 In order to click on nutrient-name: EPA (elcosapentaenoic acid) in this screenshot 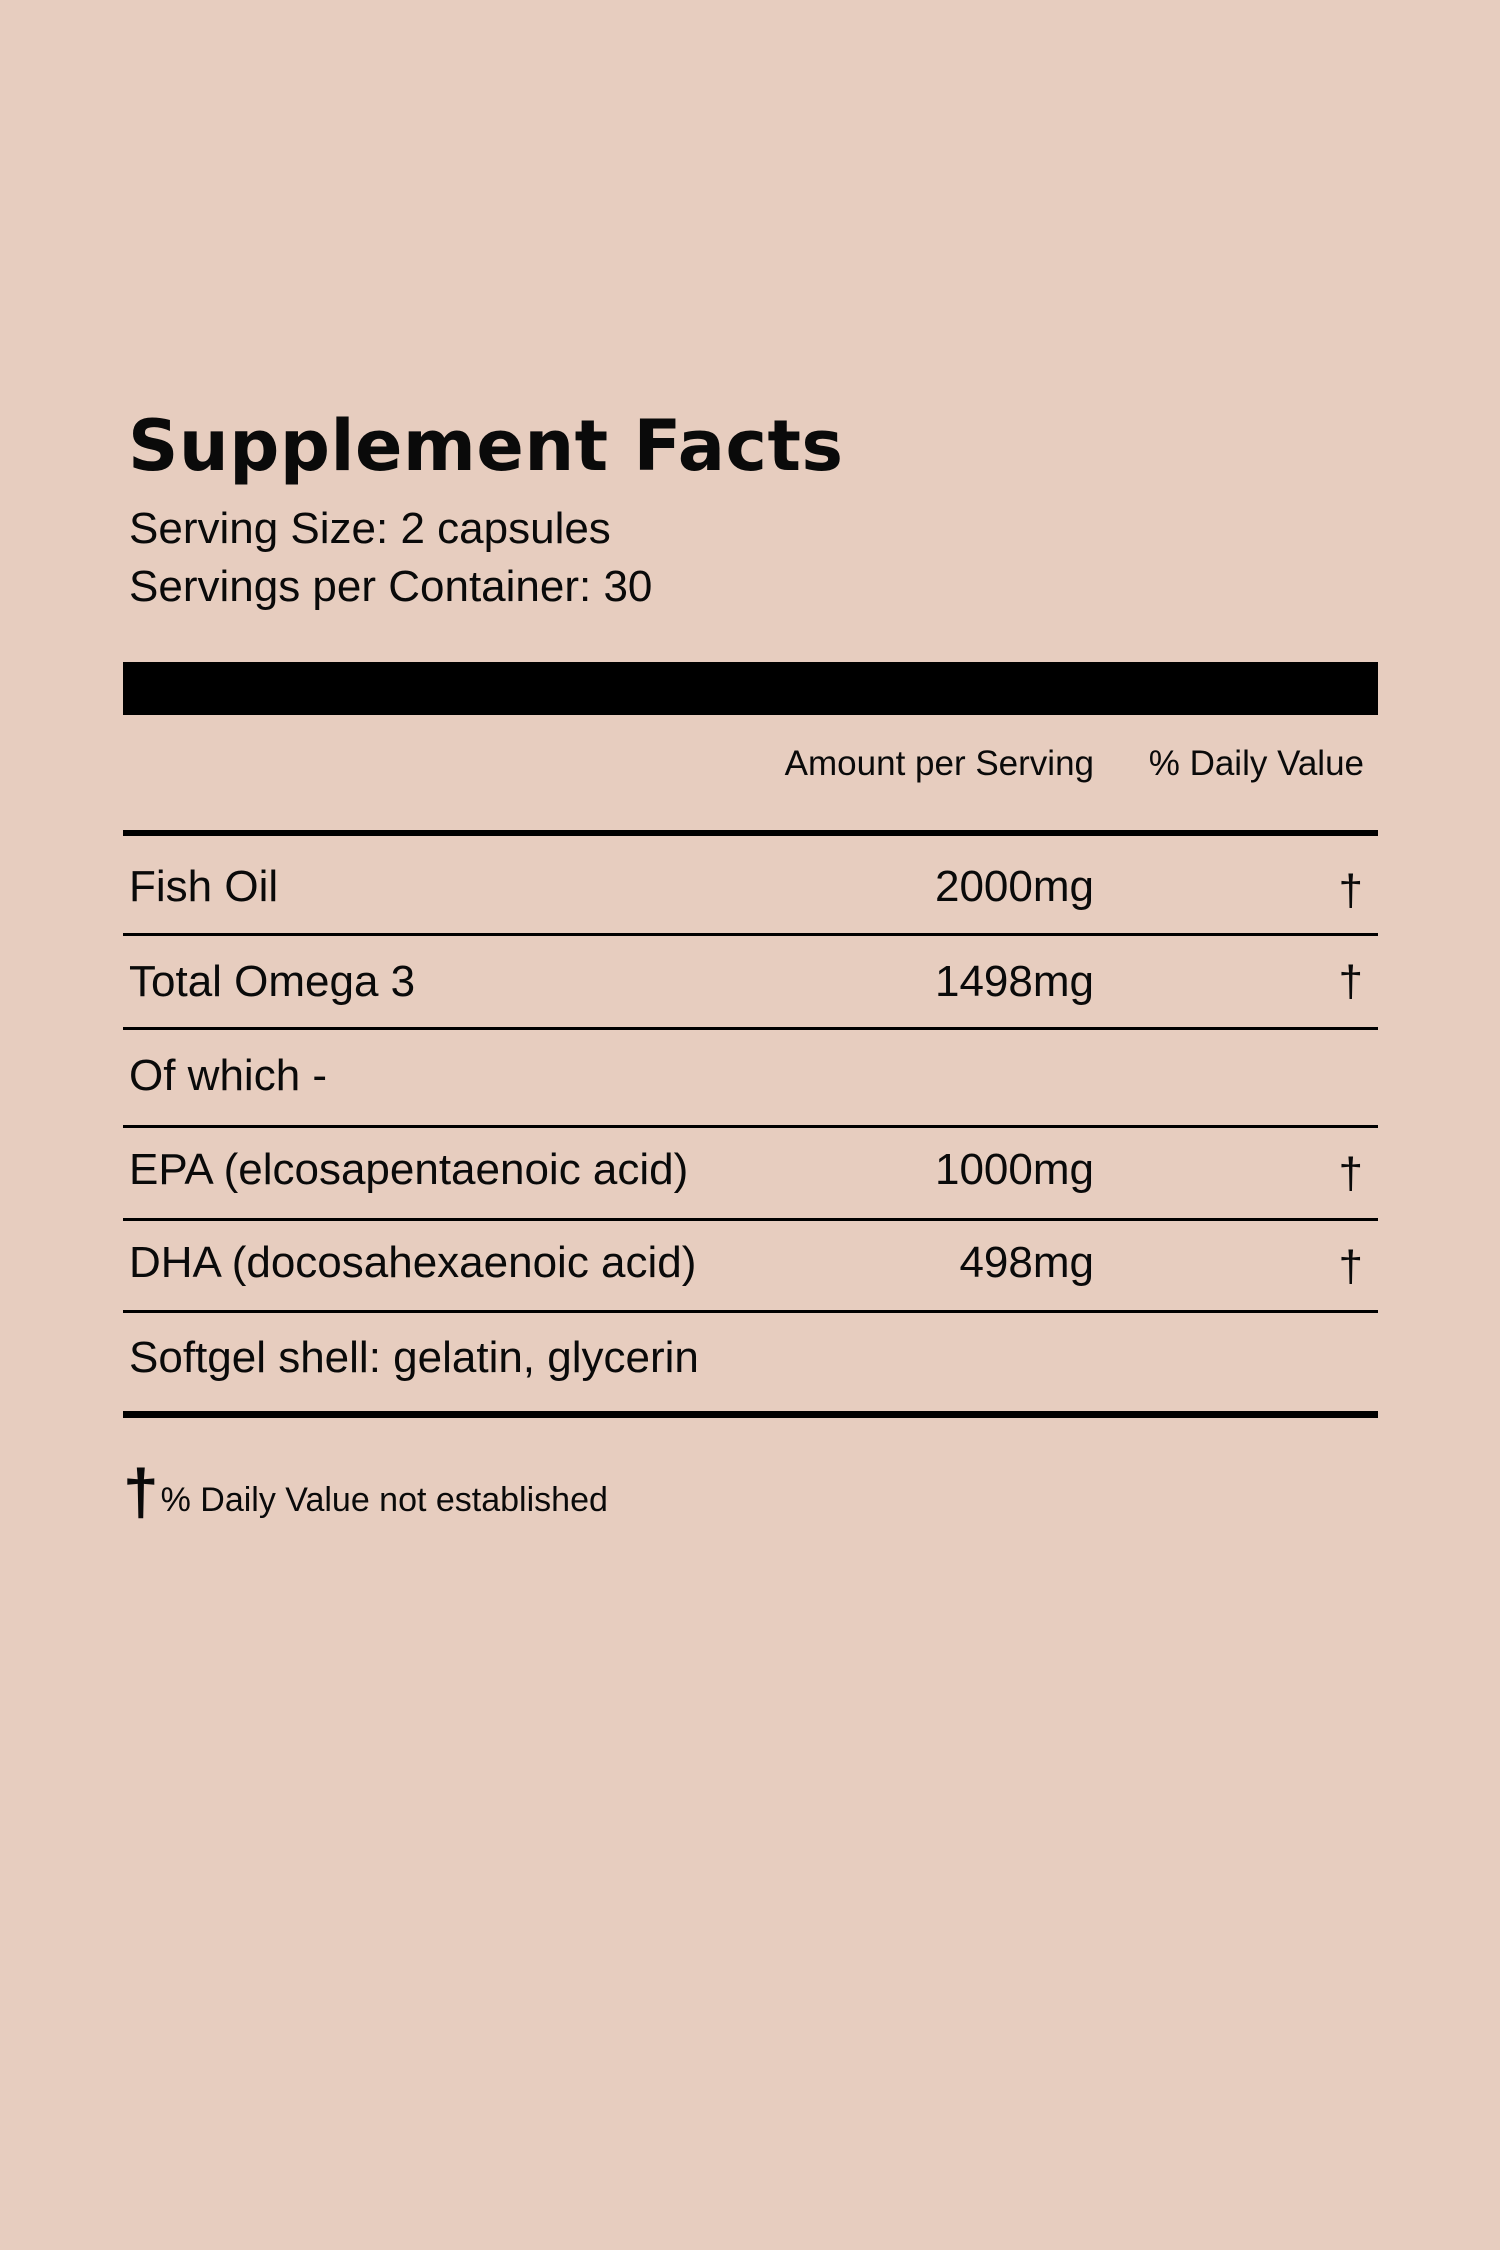, I will do `click(409, 1169)`.